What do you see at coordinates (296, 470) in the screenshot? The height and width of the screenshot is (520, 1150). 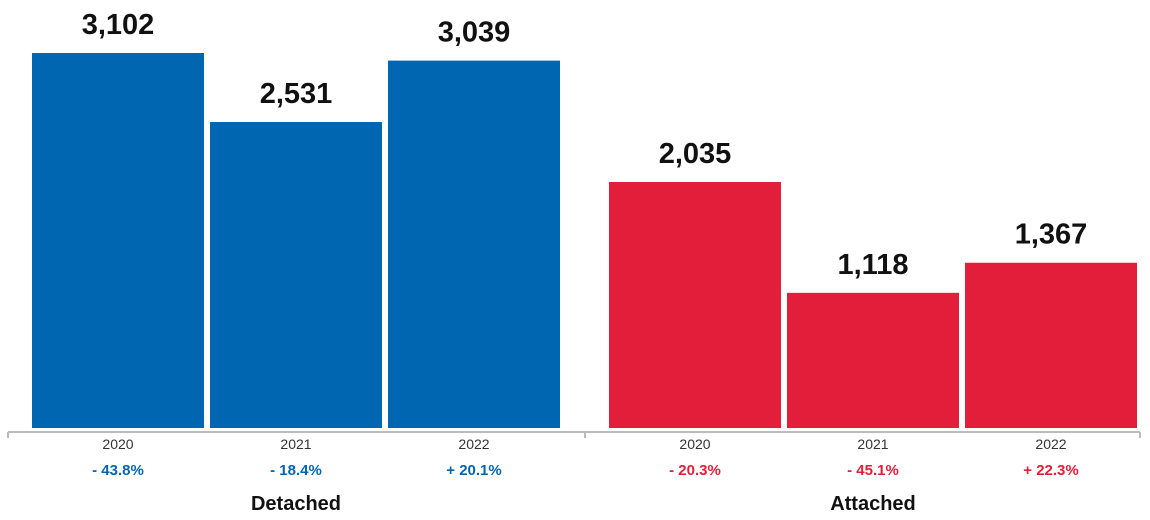 I see `yoy-change-label: - 18.4%` at bounding box center [296, 470].